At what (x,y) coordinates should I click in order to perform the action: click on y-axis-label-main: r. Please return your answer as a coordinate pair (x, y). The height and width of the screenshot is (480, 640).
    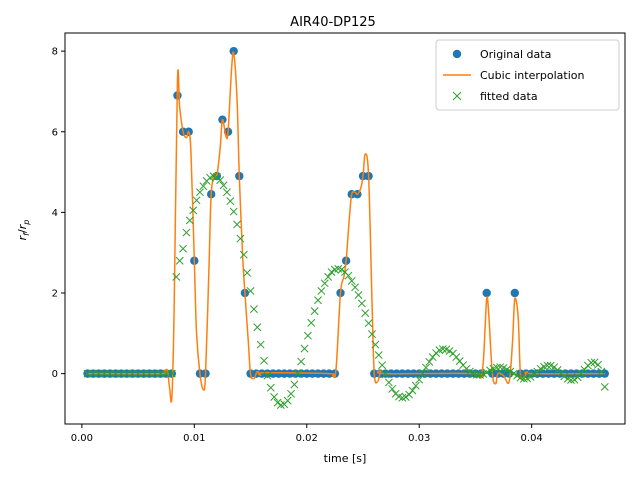
    Looking at the image, I should click on (22, 237).